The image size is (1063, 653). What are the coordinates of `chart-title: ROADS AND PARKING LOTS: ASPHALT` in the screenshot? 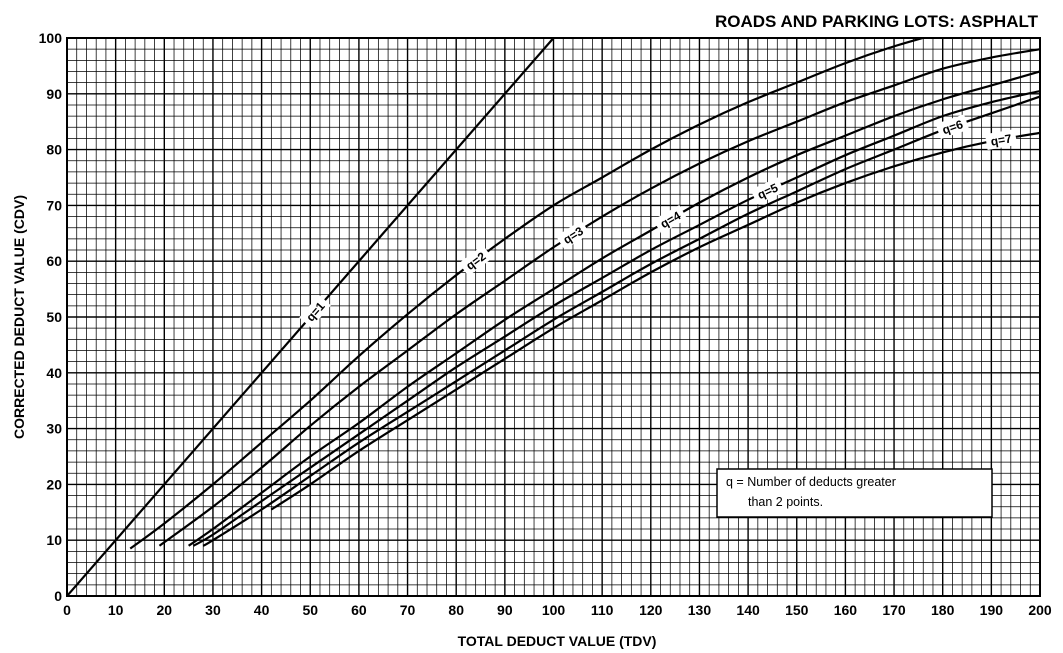 It's located at (877, 21).